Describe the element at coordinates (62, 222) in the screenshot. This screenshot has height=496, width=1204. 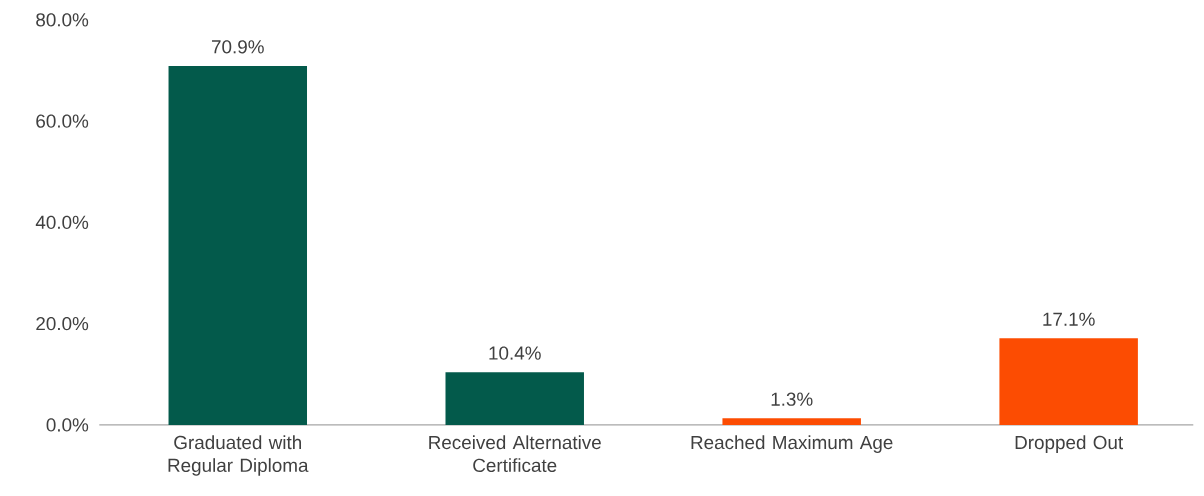
I see `y-tick-label: 40.0%` at that location.